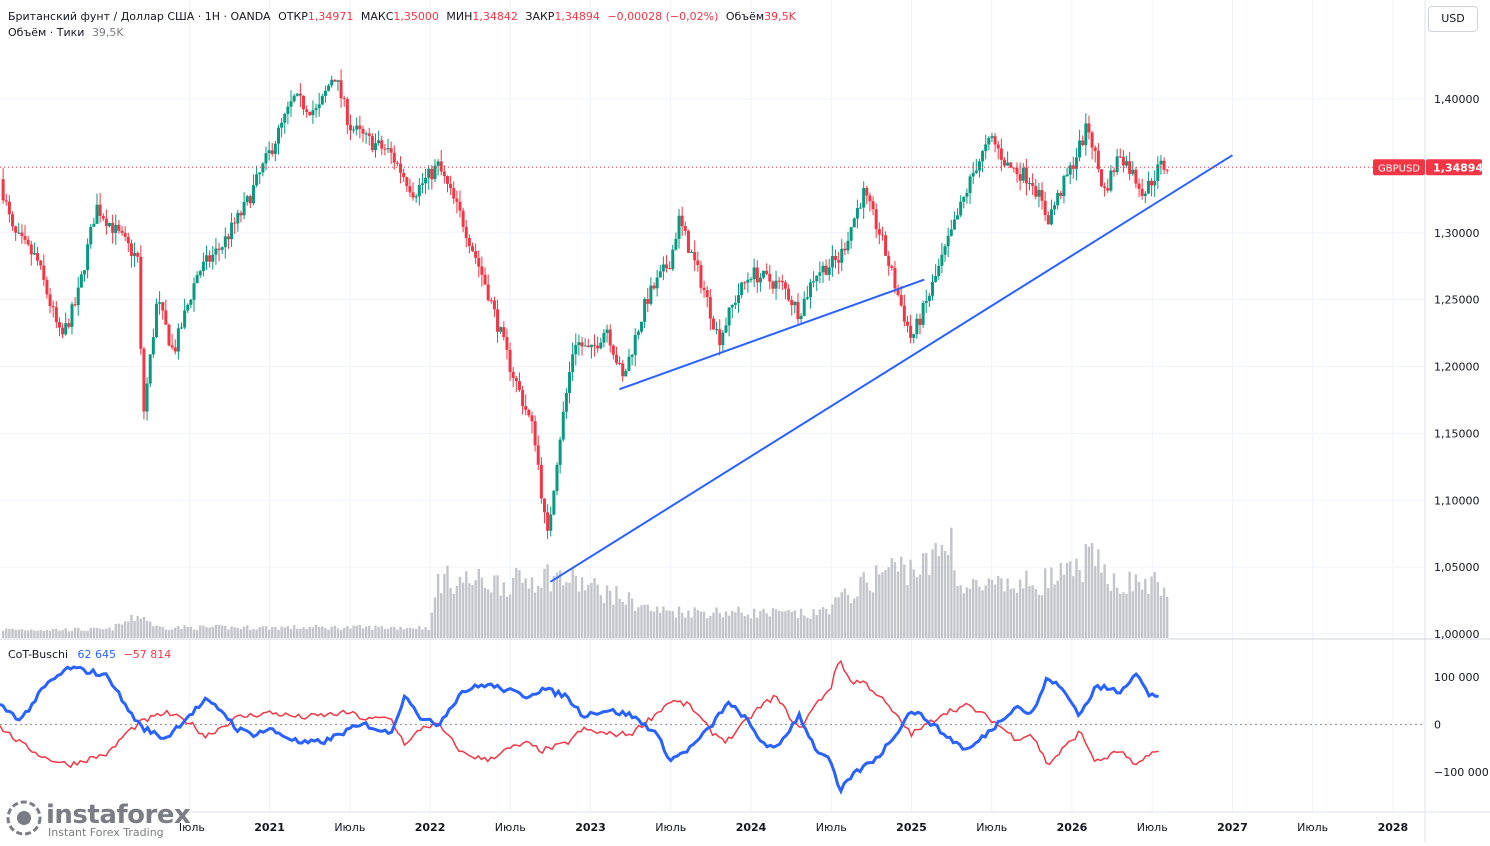 The height and width of the screenshot is (846, 1490). I want to click on cot-name: CoT-Buschi, so click(38, 654).